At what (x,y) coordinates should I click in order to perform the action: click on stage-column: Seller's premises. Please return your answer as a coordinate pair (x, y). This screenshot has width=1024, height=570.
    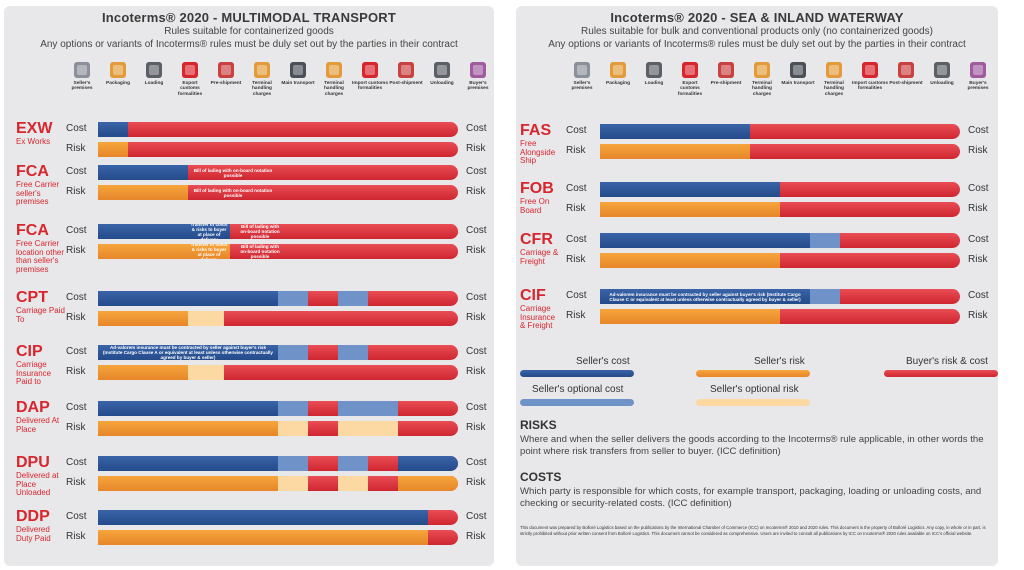
    Looking at the image, I should click on (82, 83).